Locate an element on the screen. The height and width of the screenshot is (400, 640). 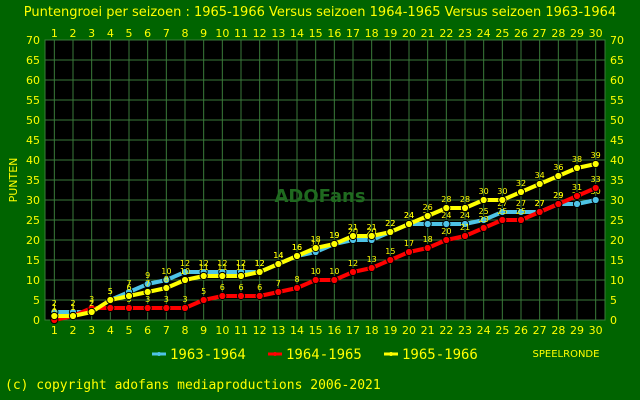
x-tick-label-top: 14 is located at coordinates (297, 33).